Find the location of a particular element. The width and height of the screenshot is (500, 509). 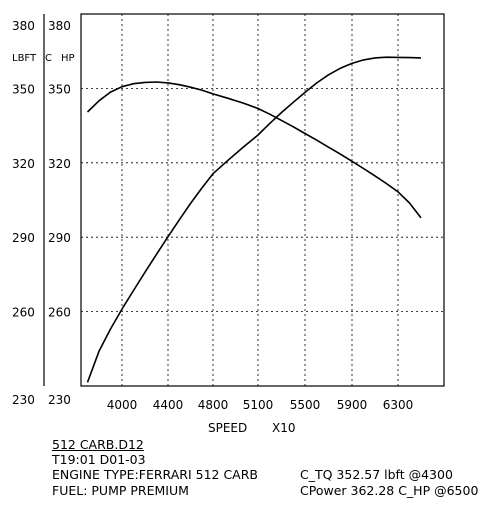

unit-label-lbft: LBFT is located at coordinates (24, 58).